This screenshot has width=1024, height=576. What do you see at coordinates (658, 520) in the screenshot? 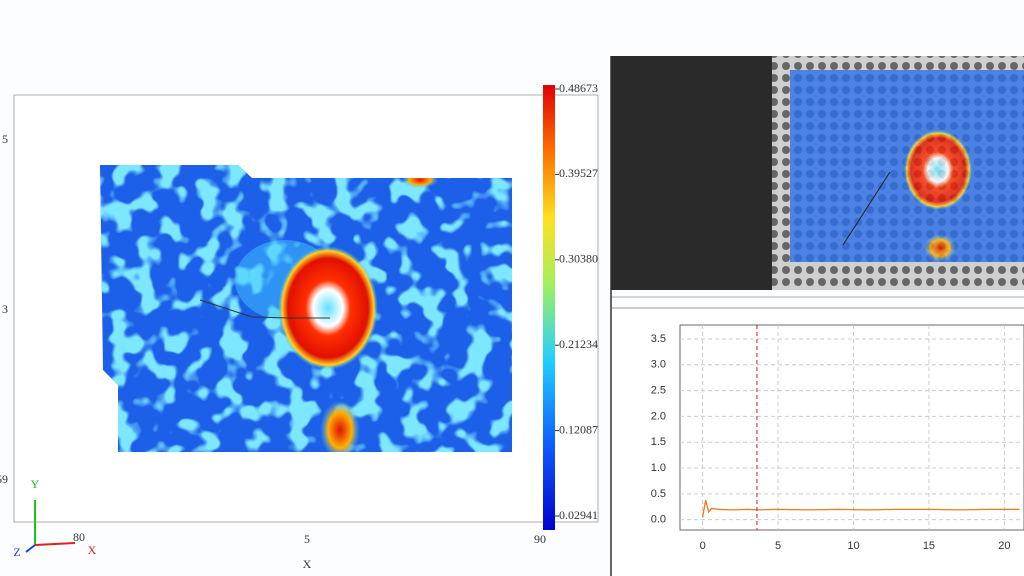
I see `y-tick-label: 0.0` at bounding box center [658, 520].